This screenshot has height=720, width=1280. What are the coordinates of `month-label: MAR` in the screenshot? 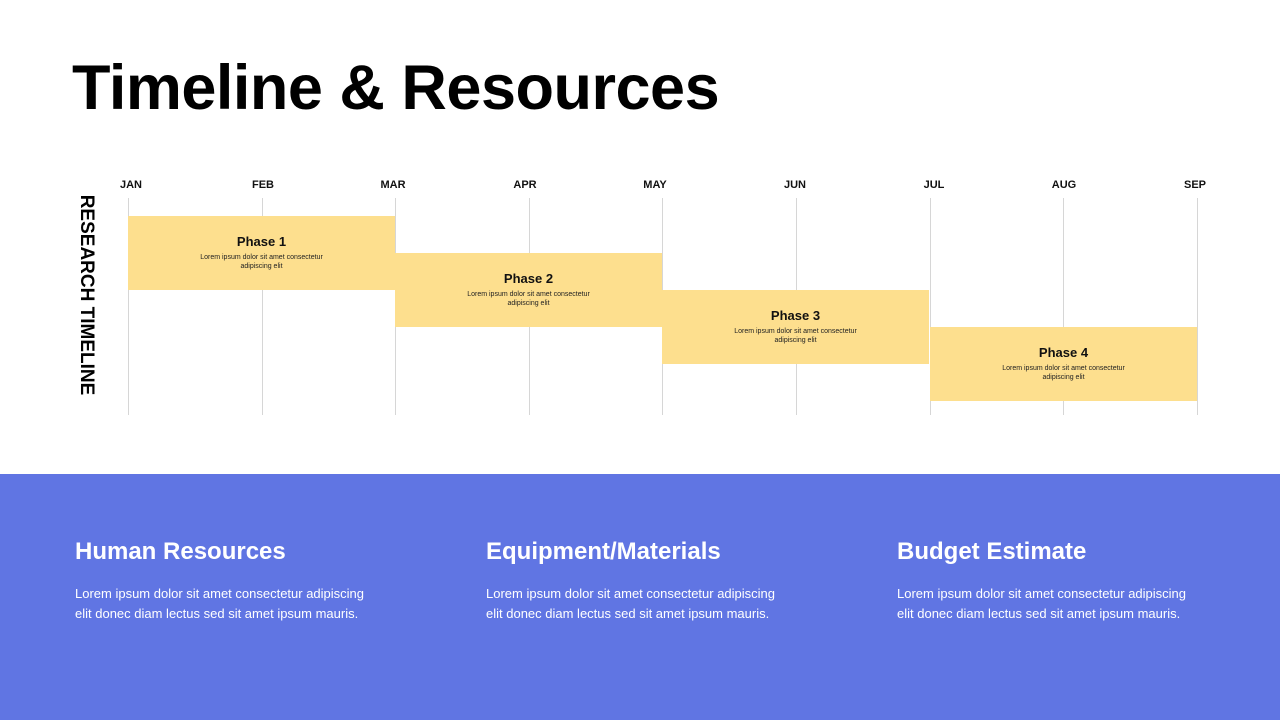 It's located at (393, 185).